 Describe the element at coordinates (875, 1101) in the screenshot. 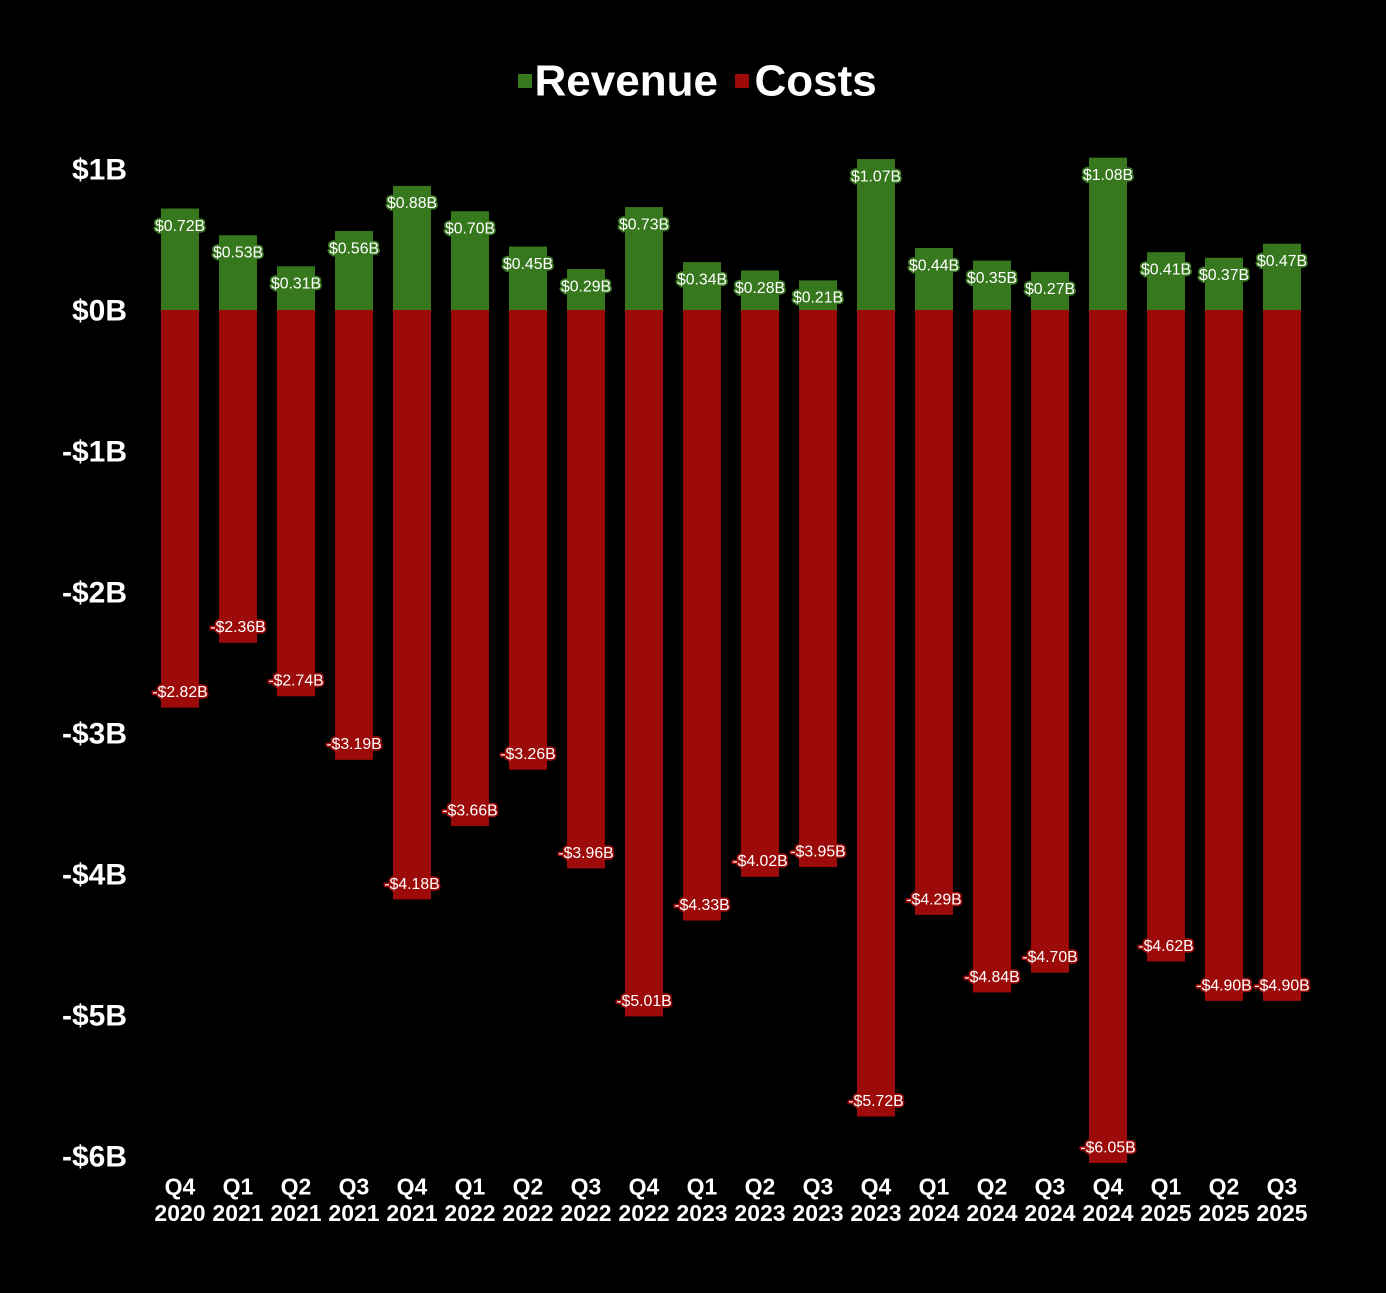

I see `svg-text: -$5.72B` at that location.